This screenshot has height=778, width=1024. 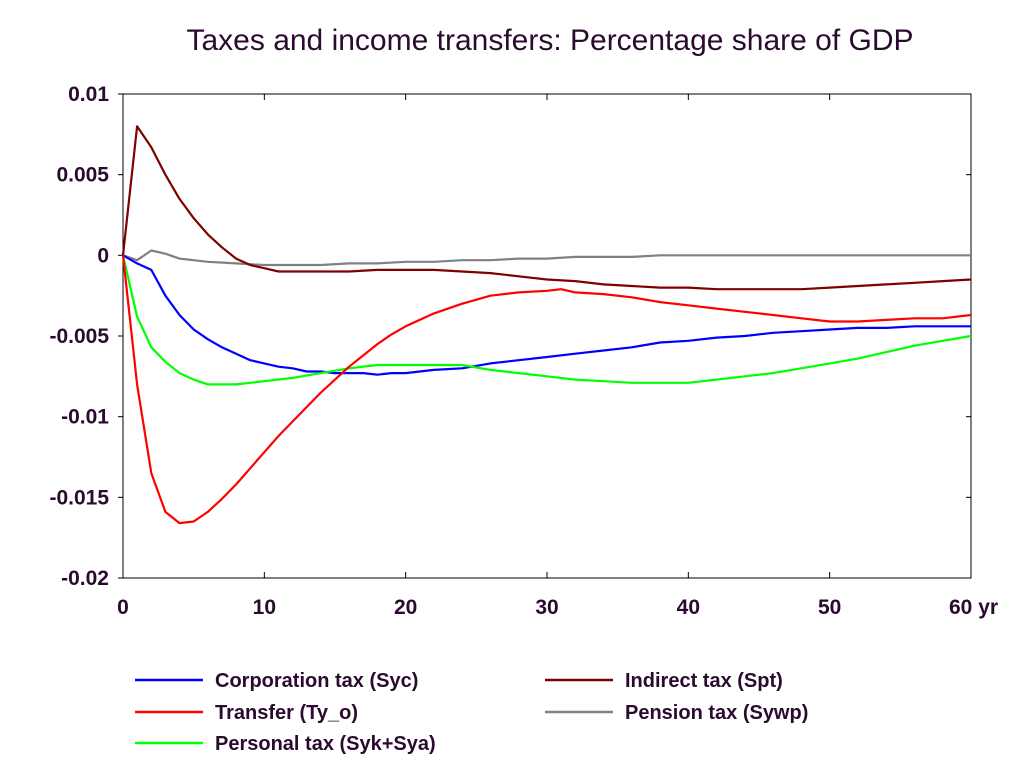 What do you see at coordinates (264, 607) in the screenshot?
I see `x-tick-label: 10` at bounding box center [264, 607].